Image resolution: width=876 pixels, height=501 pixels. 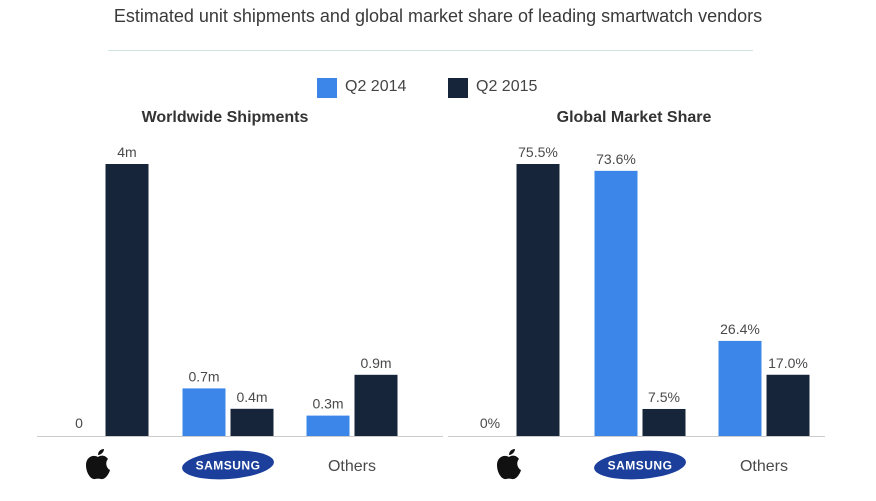 What do you see at coordinates (634, 117) in the screenshot?
I see `panel-title-market-share: Global Market Share` at bounding box center [634, 117].